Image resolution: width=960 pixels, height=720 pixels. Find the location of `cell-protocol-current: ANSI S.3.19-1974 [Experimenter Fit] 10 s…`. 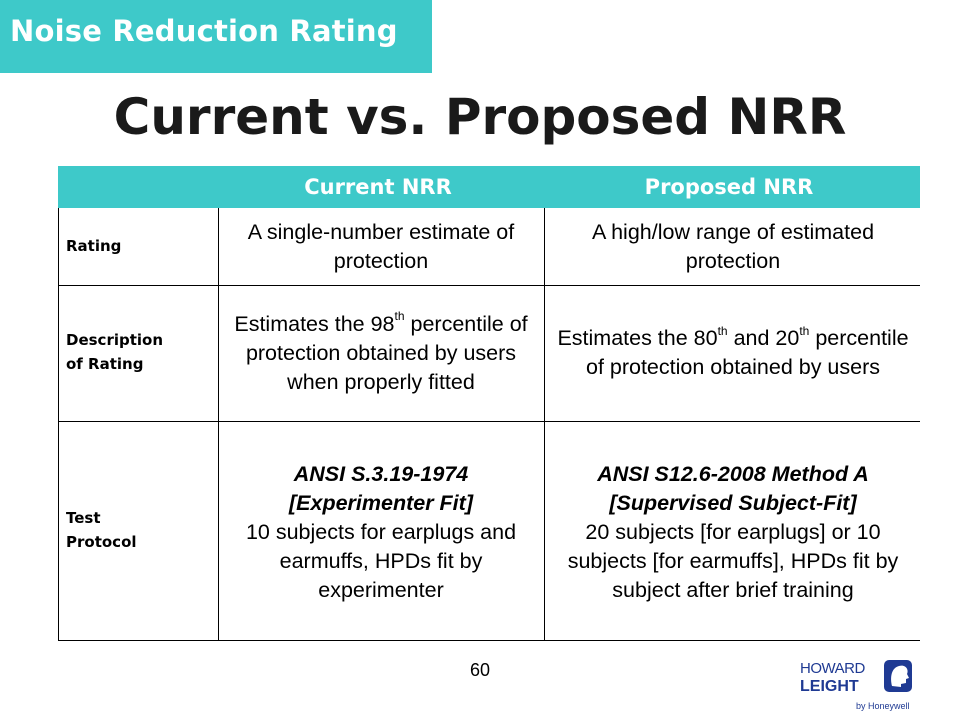

cell-protocol-current: ANSI S.3.19-1974 [Experimenter Fit] 10 s… is located at coordinates (381, 532).